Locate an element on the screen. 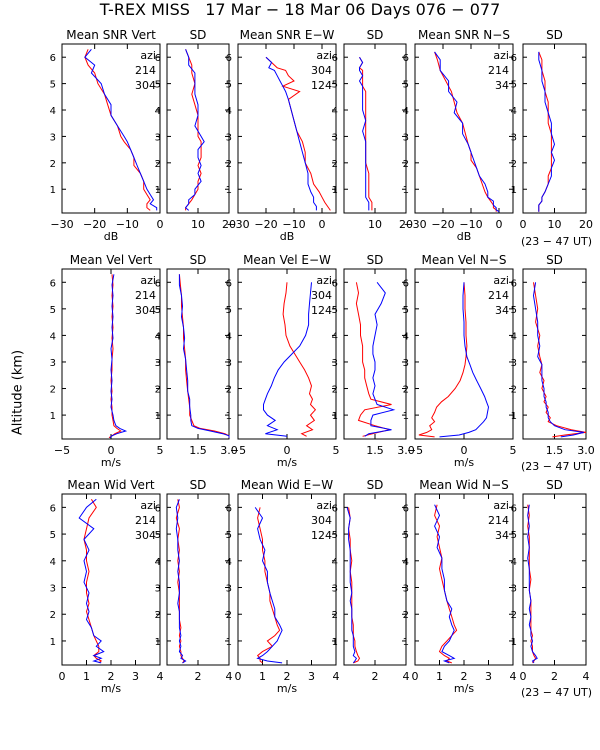  x-axis-label-10: m/s is located at coordinates (464, 462).